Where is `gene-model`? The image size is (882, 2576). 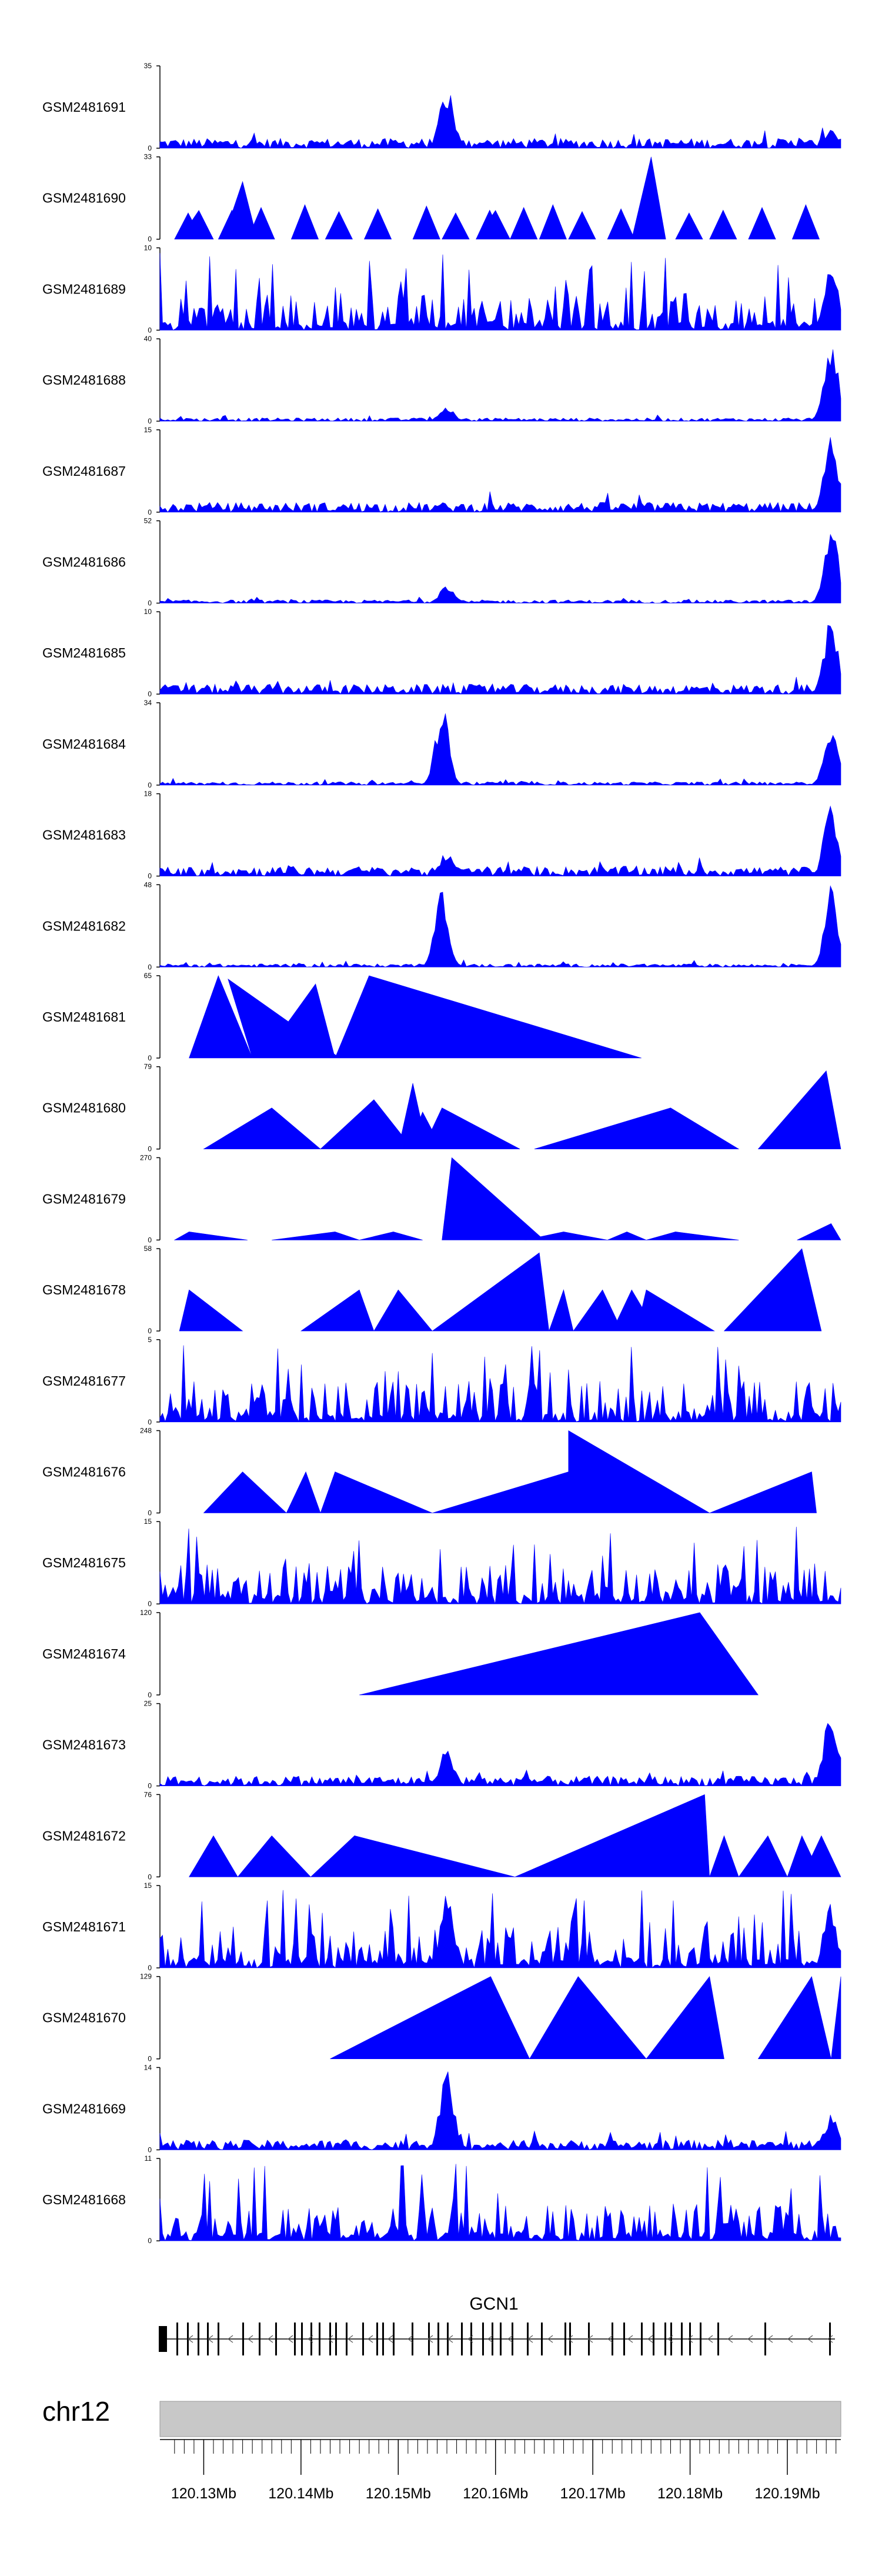 gene-model is located at coordinates (497, 2339).